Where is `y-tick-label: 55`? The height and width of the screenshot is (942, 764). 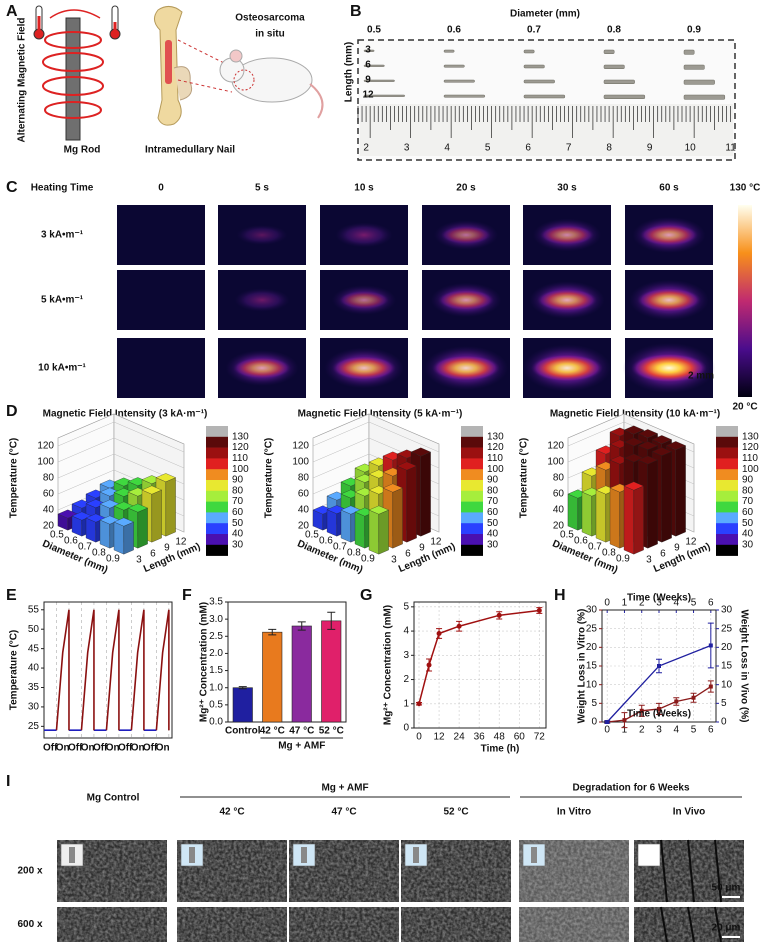
y-tick-label: 55 is located at coordinates (34, 609).